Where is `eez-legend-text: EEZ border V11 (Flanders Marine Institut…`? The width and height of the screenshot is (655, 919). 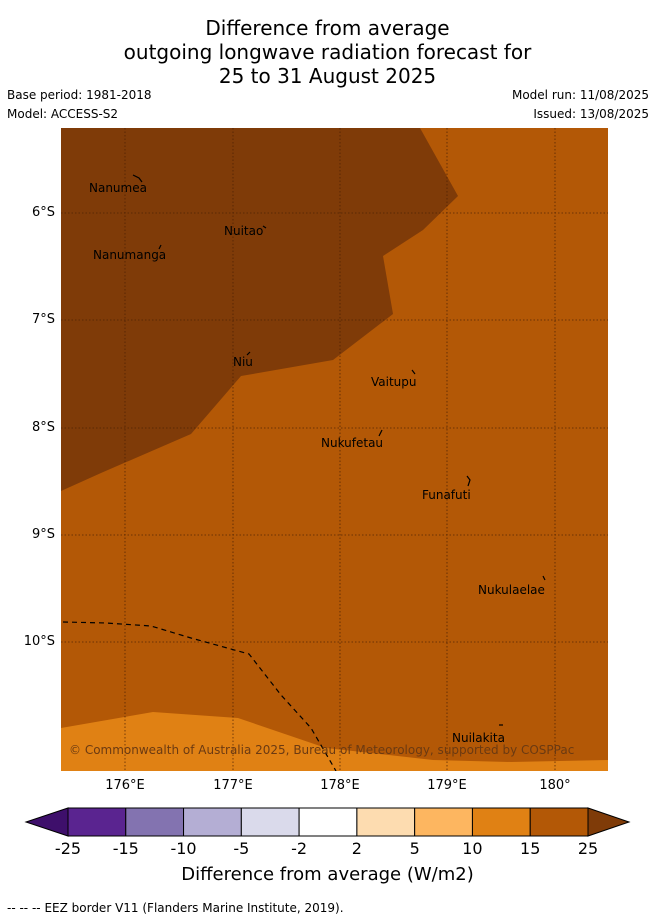 eez-legend-text: EEZ border V11 (Flanders Marine Institut… is located at coordinates (194, 908).